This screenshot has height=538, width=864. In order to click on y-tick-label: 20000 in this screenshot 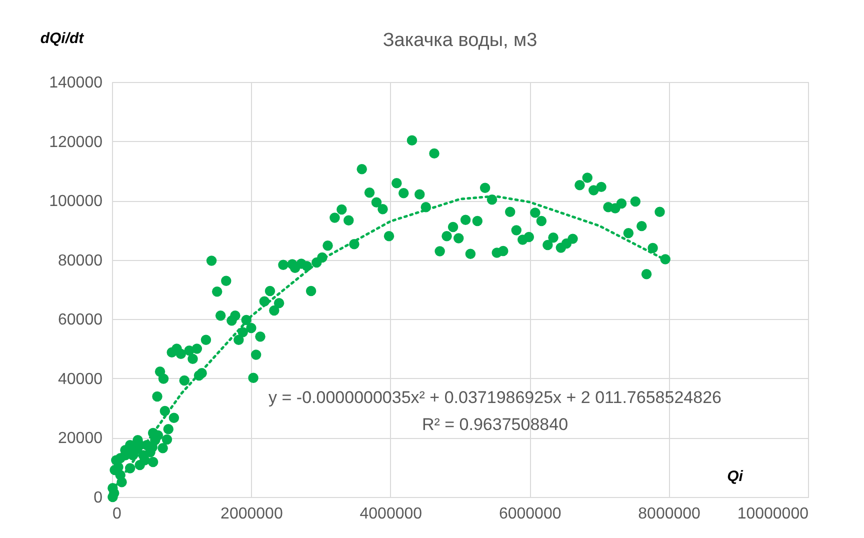, I will do `click(80, 439)`.